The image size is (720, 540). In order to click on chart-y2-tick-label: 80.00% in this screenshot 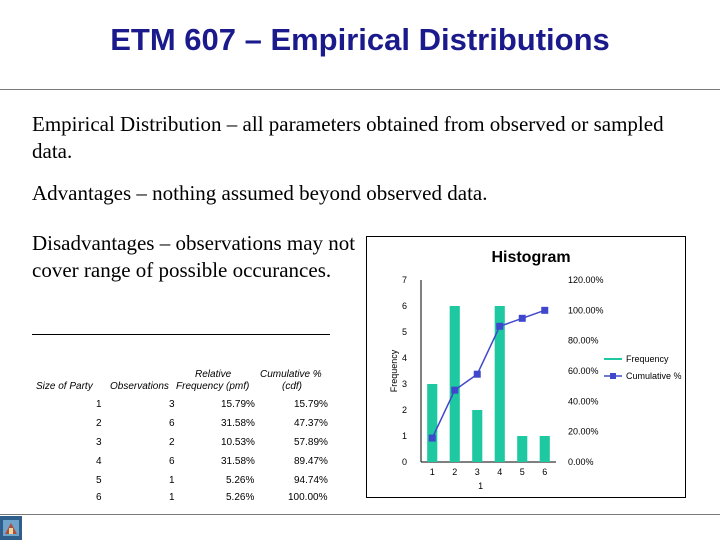, I will do `click(583, 341)`.